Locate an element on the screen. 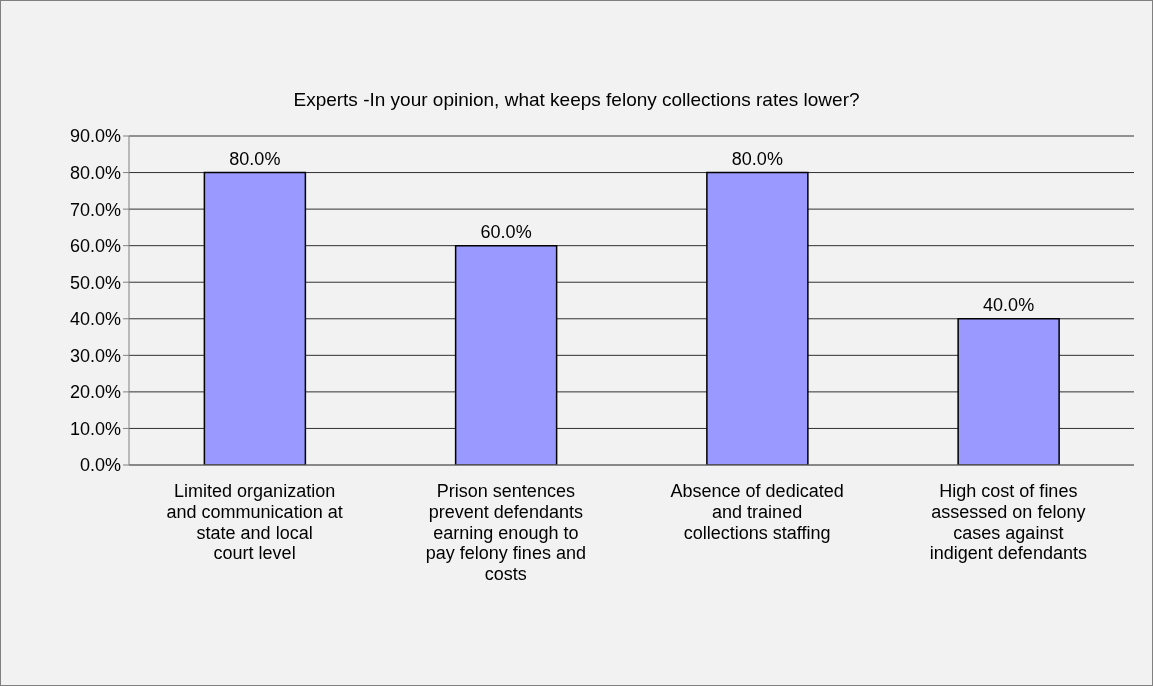 The height and width of the screenshot is (686, 1153). y-tick-label: 60.0% is located at coordinates (95, 246).